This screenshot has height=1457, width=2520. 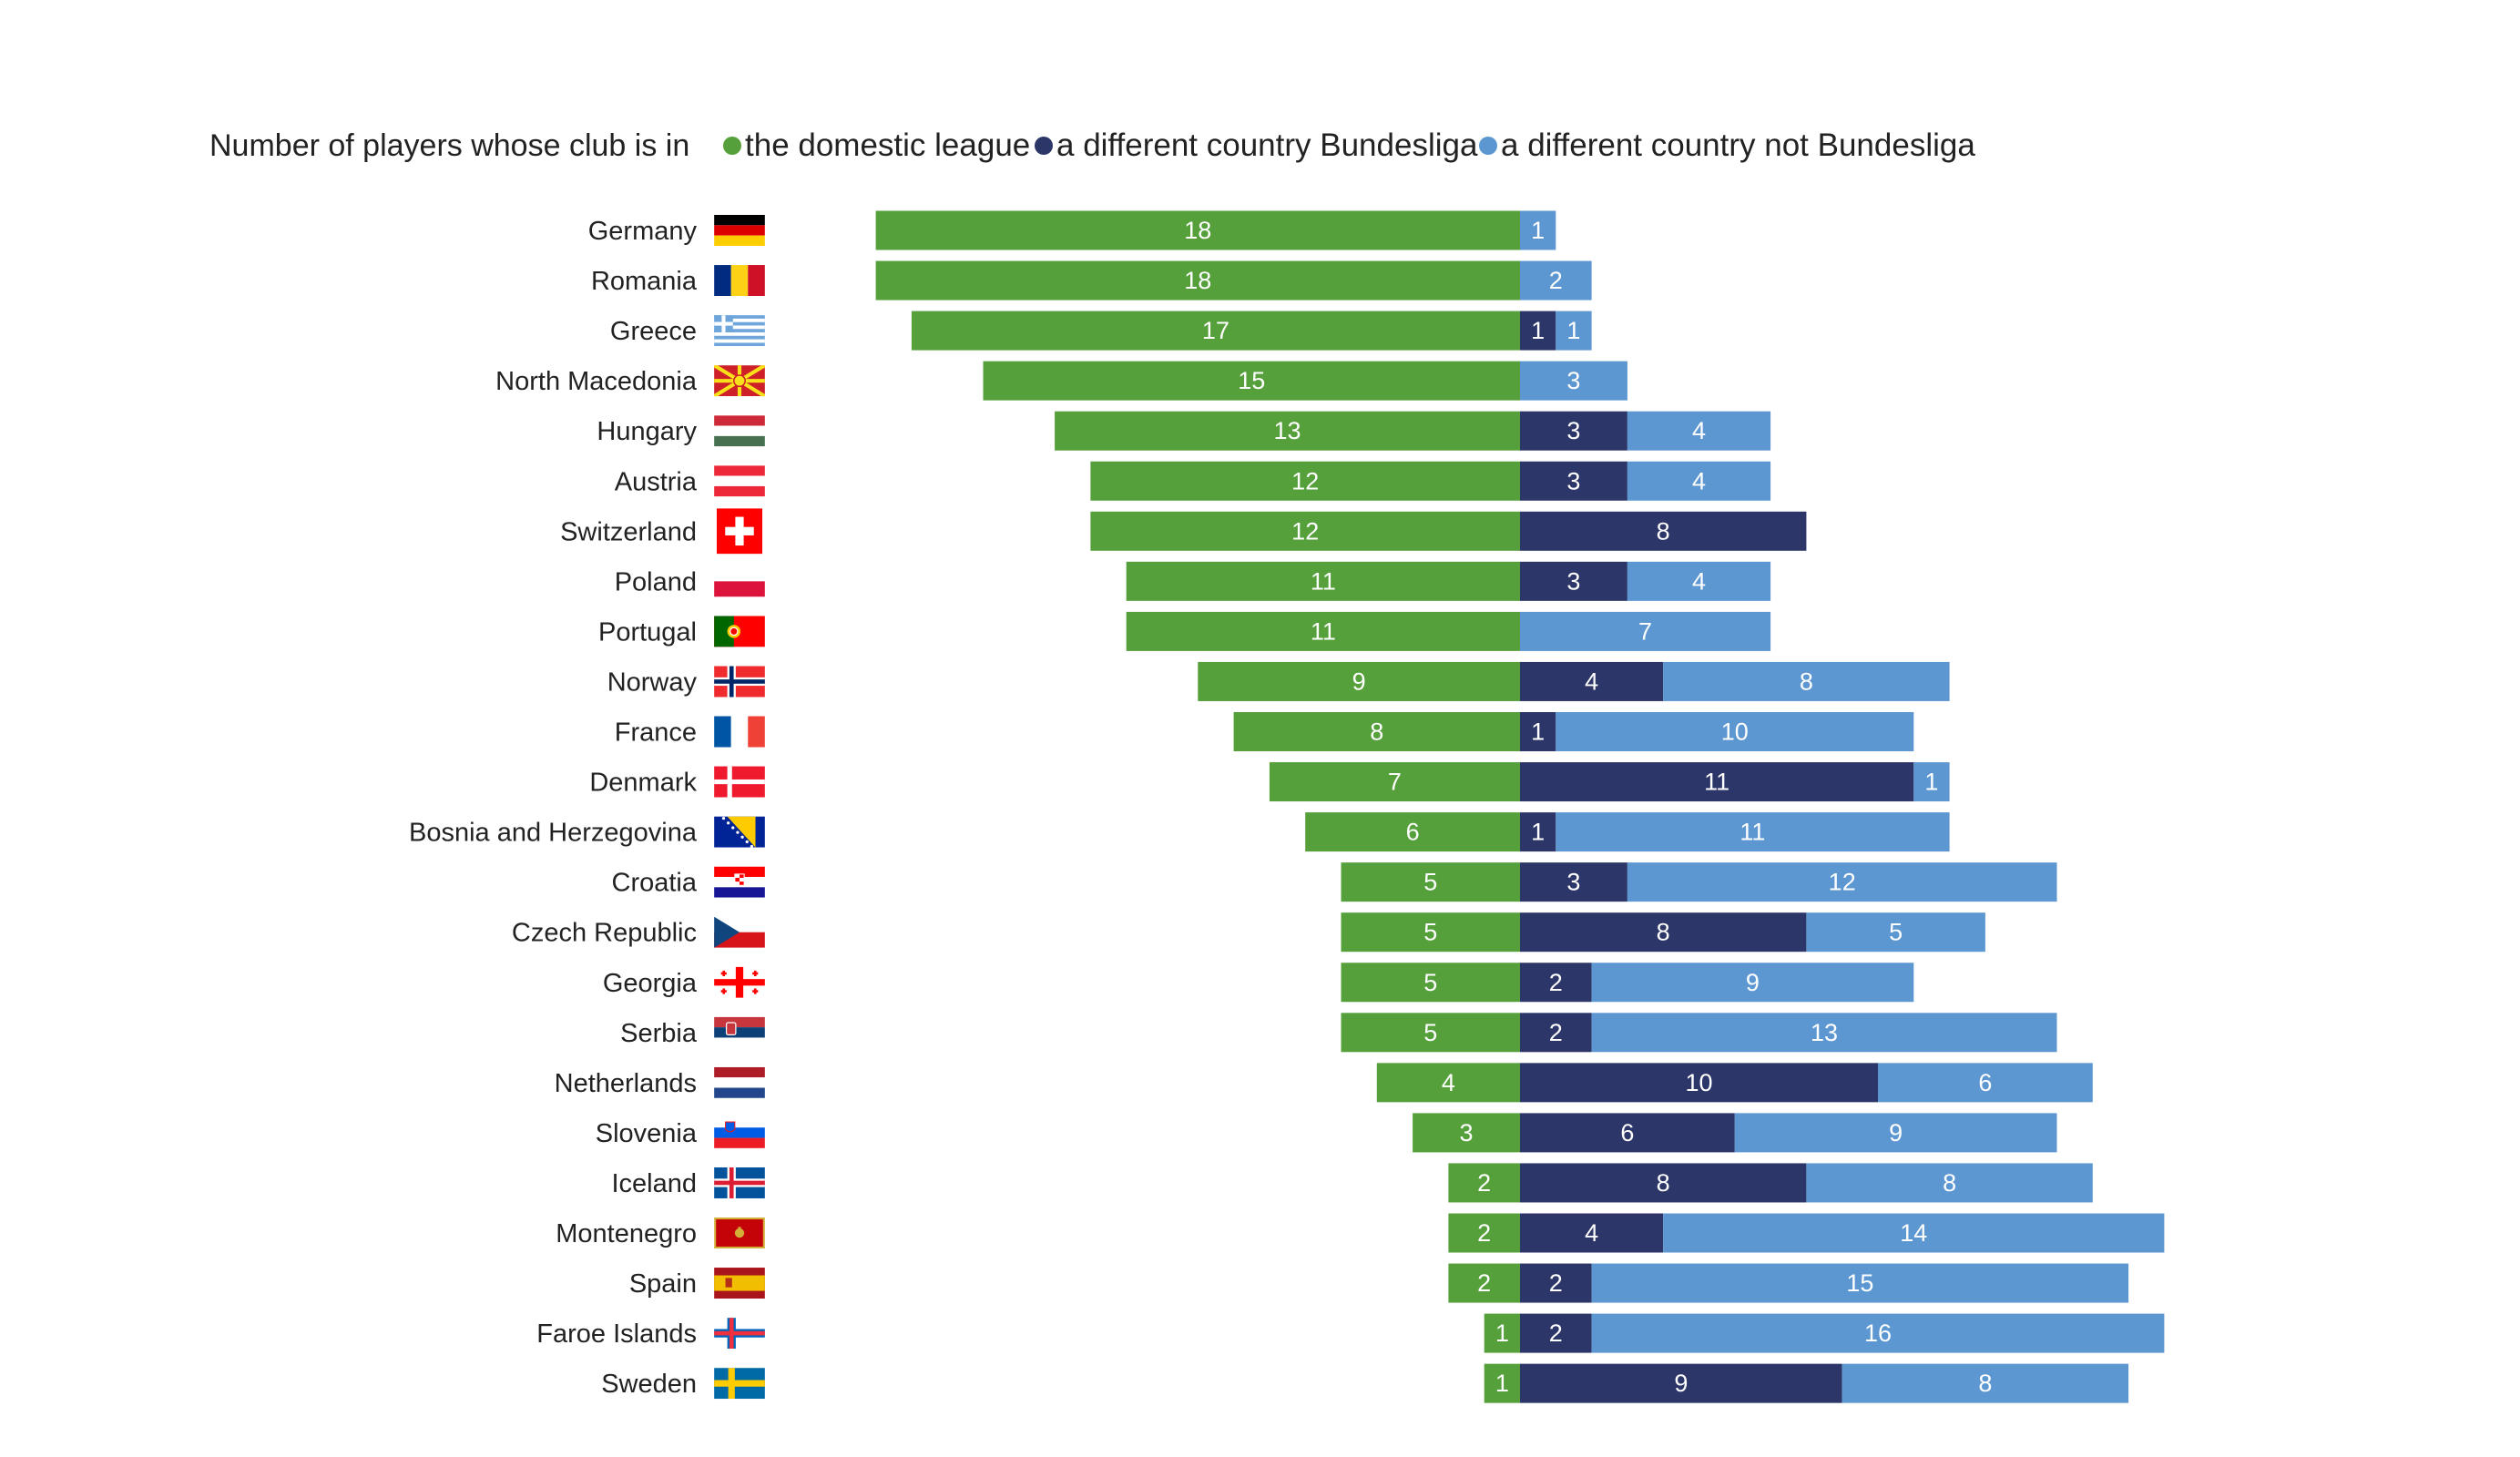 I want to click on chart-row: Faroe Islands 1 2 16, so click(x=1350, y=1333).